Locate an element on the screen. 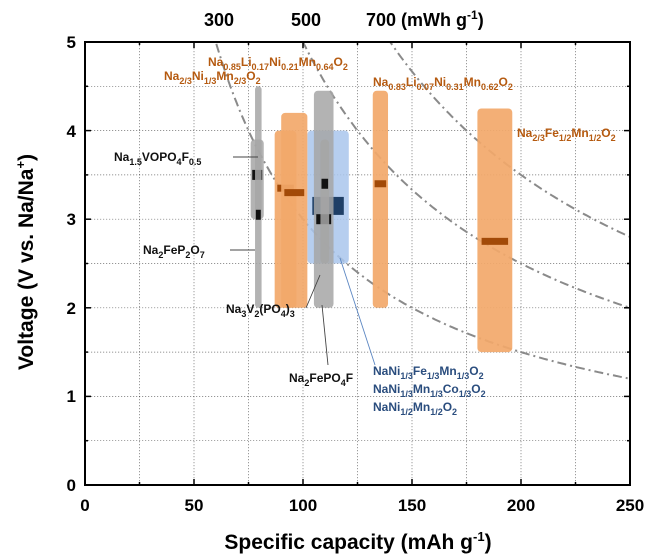 The width and height of the screenshot is (652, 558). label-na15vopo4f05: Na1.5VOPO4F0.5 is located at coordinates (157, 158).